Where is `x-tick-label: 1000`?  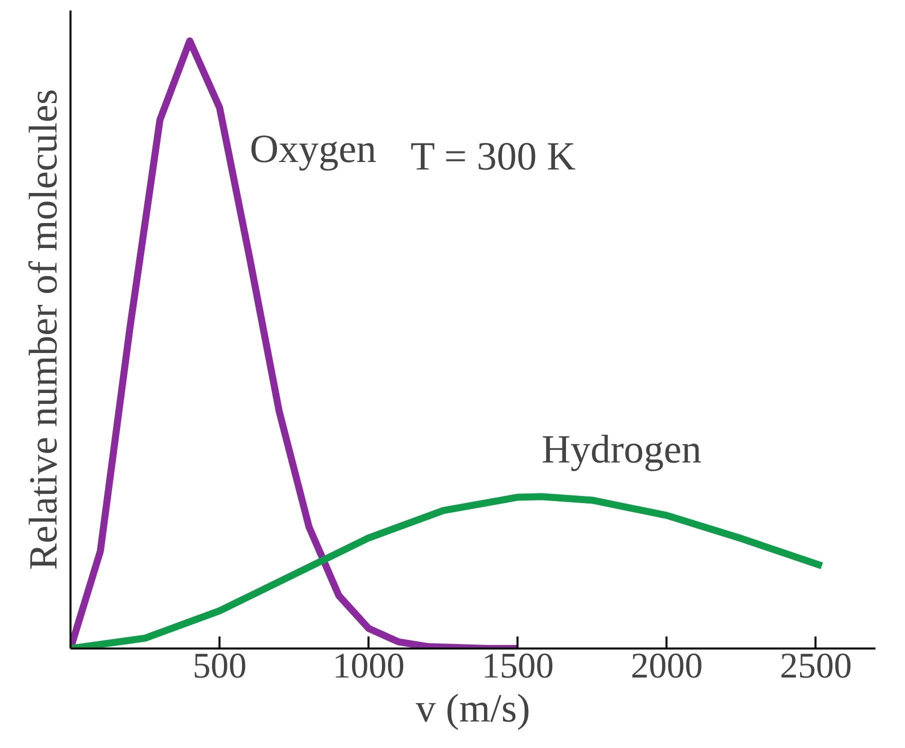 x-tick-label: 1000 is located at coordinates (368, 666).